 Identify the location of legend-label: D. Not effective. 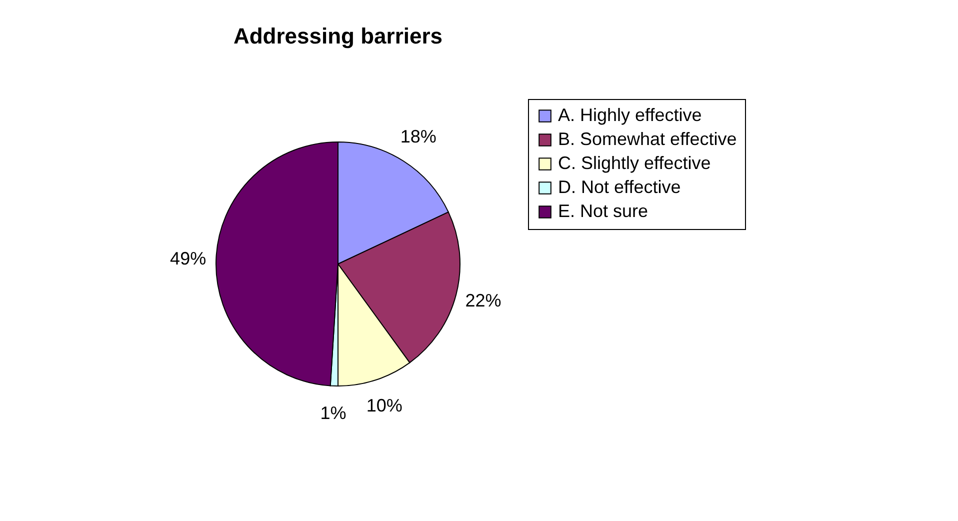
(619, 187).